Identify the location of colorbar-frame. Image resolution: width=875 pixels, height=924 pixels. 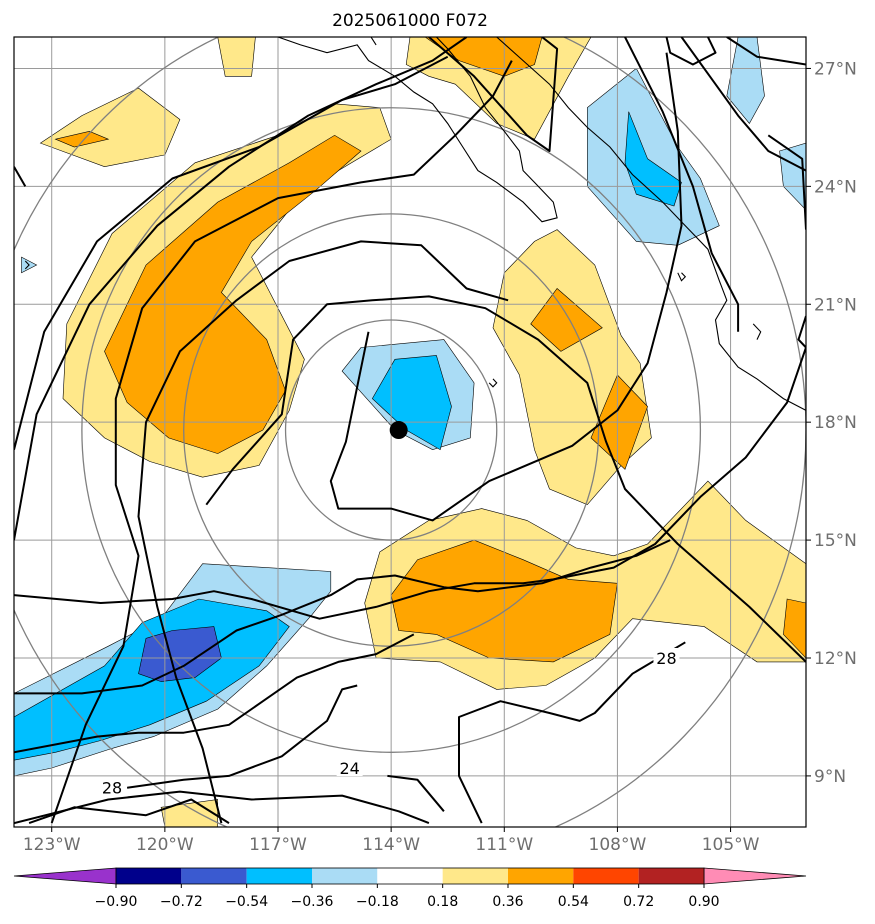
(410, 876).